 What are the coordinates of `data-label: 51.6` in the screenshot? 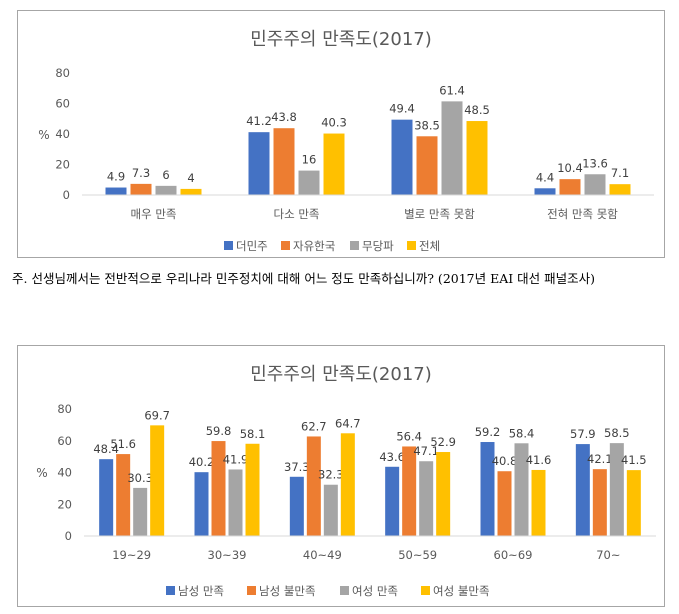 It's located at (123, 444).